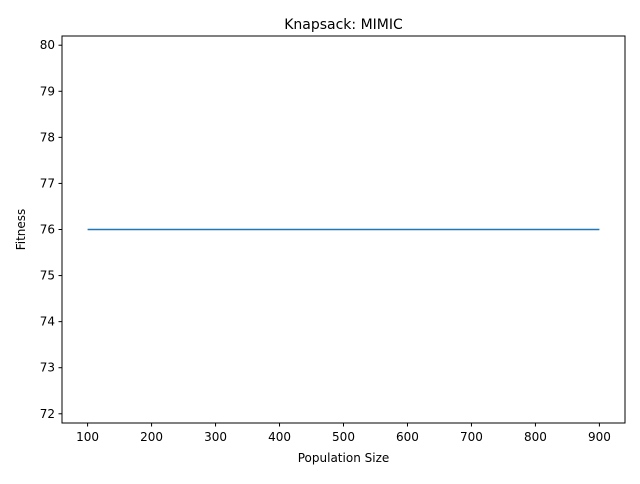 This screenshot has height=484, width=640. Describe the element at coordinates (344, 458) in the screenshot. I see `x-axis-label: Population Size` at that location.